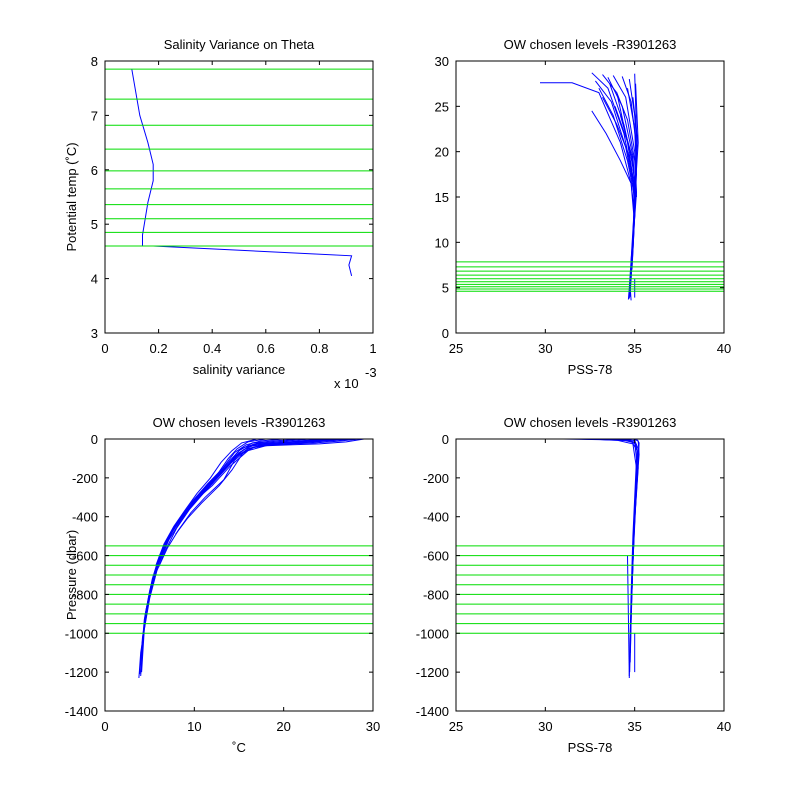 The width and height of the screenshot is (800, 800). I want to click on x-tick-label: 0.4, so click(212, 348).